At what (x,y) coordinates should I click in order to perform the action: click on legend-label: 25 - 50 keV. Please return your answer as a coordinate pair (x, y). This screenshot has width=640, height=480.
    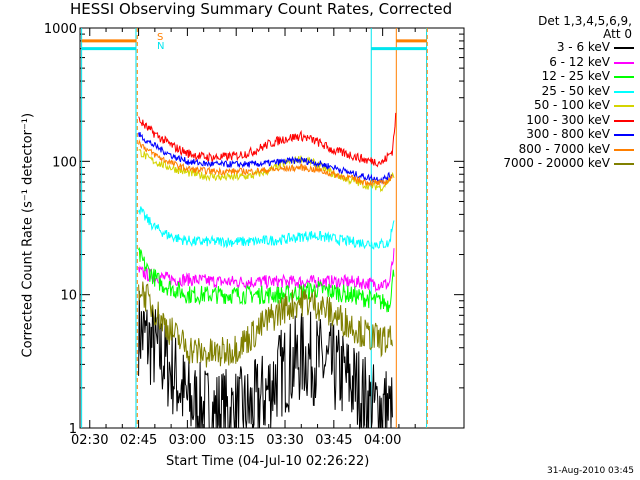
    Looking at the image, I should click on (576, 91).